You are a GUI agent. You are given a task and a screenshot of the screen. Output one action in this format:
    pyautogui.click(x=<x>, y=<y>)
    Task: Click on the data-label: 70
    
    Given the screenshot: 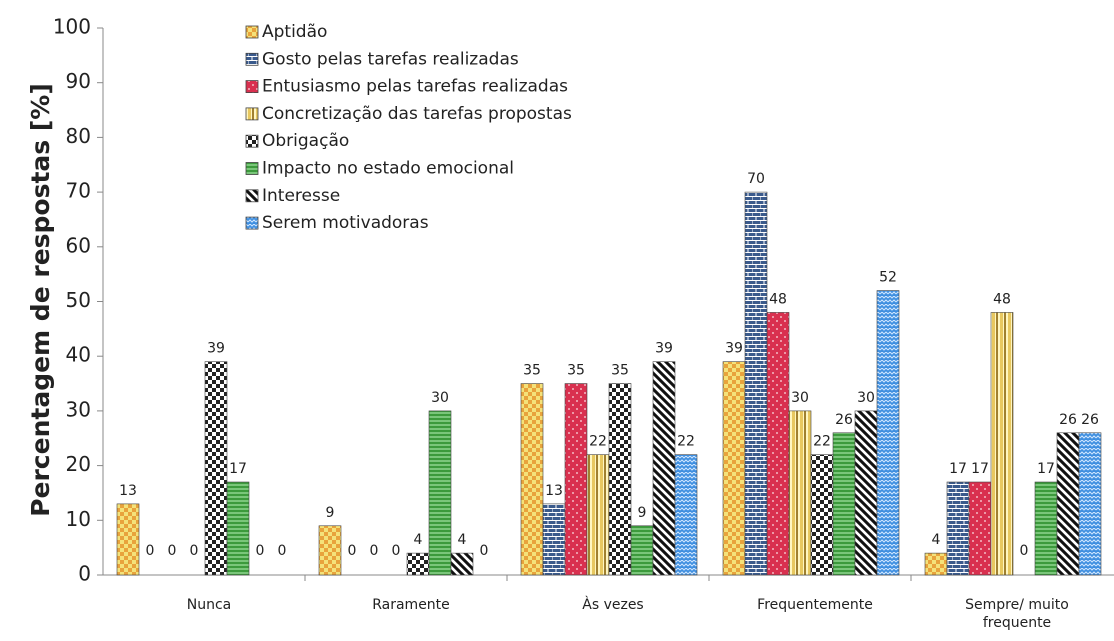 What is the action you would take?
    pyautogui.click(x=756, y=179)
    